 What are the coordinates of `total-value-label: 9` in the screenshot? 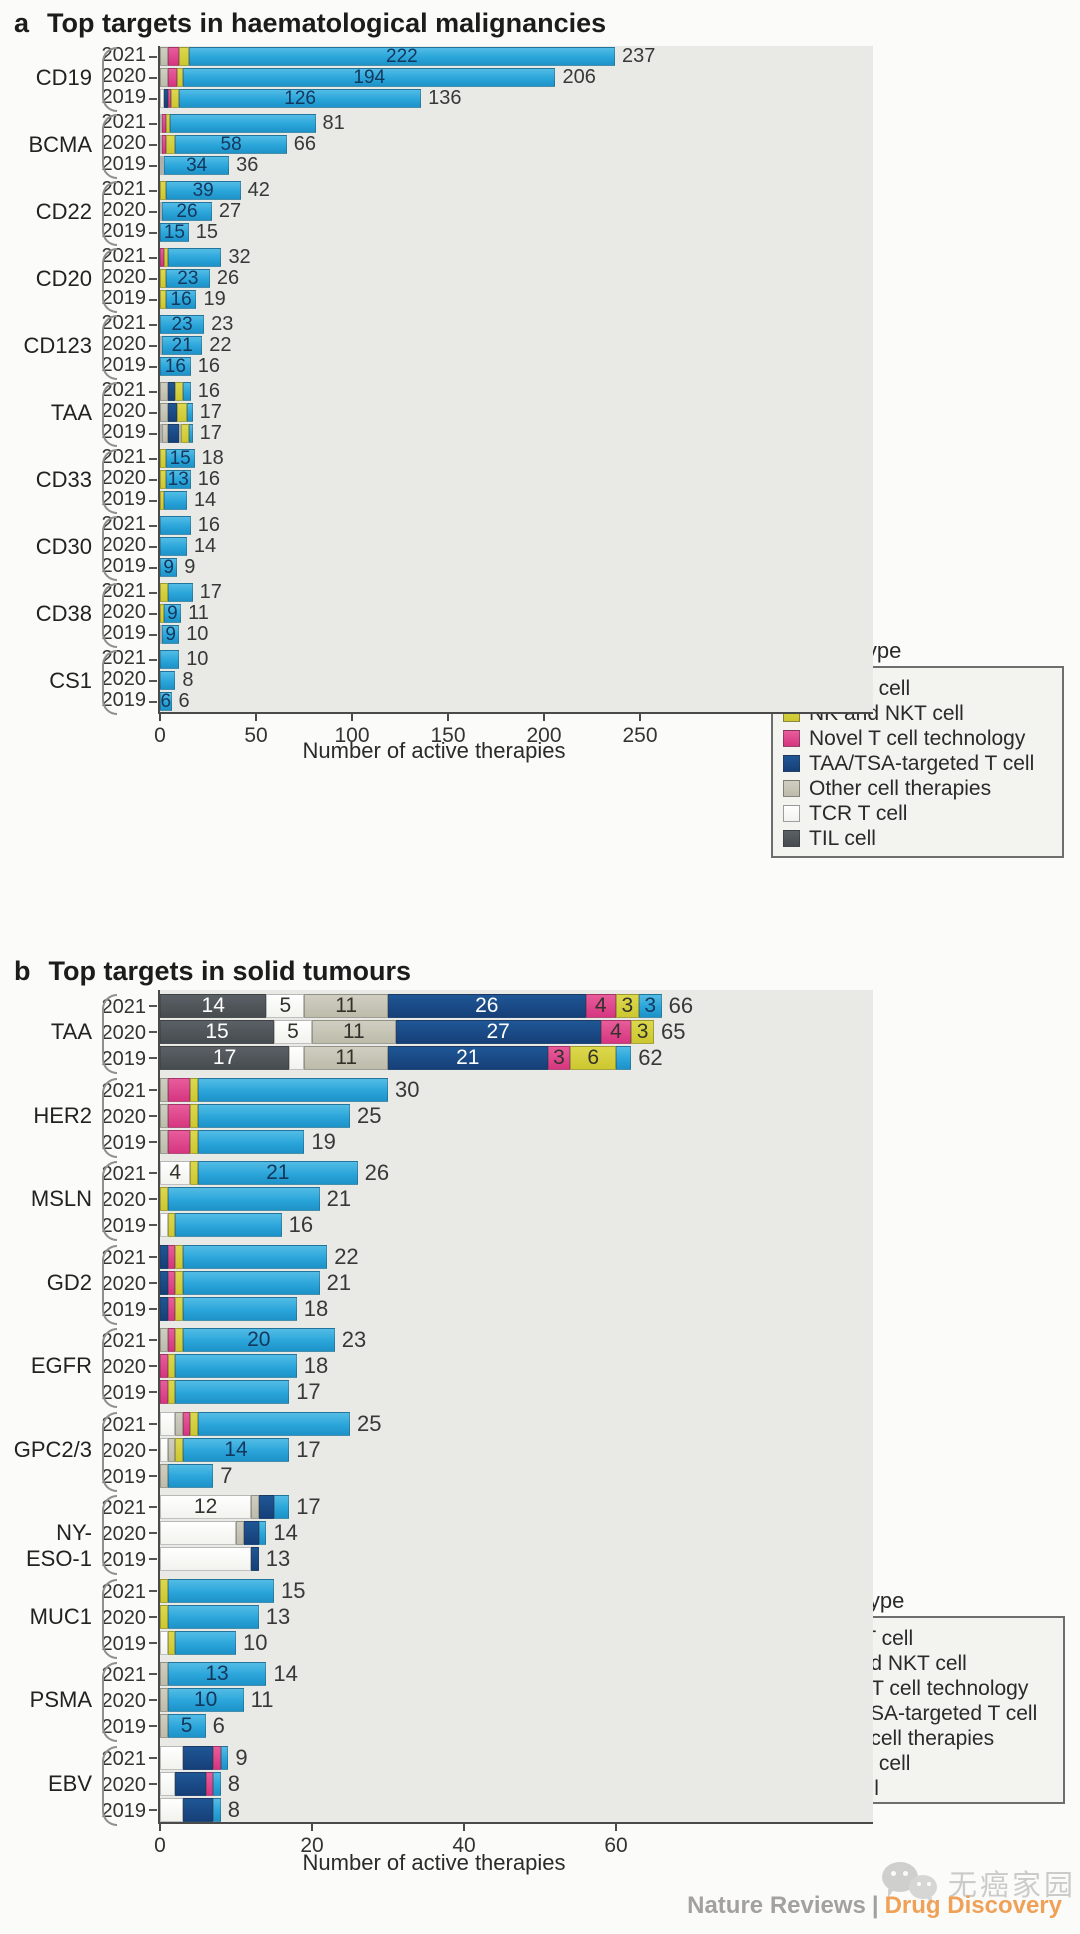 It's located at (241, 1757).